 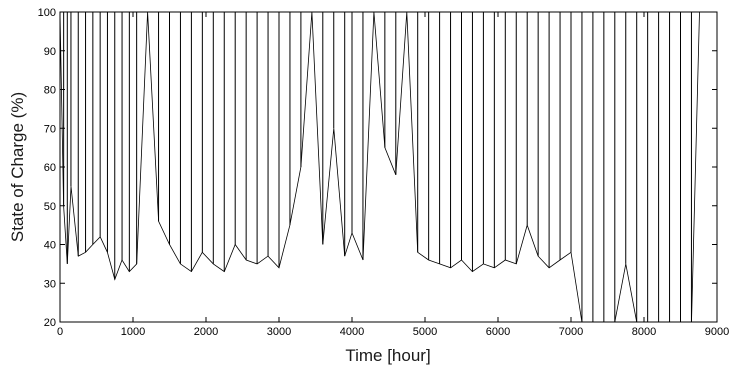 What do you see at coordinates (50, 91) in the screenshot?
I see `y-tick-label: 80` at bounding box center [50, 91].